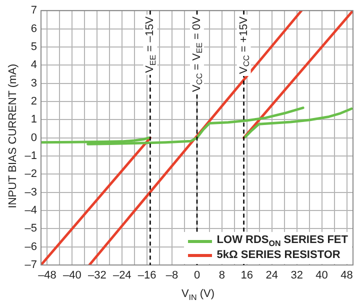 The image size is (362, 306). What do you see at coordinates (33, 46) in the screenshot?
I see `y-tick-label: 5` at bounding box center [33, 46].